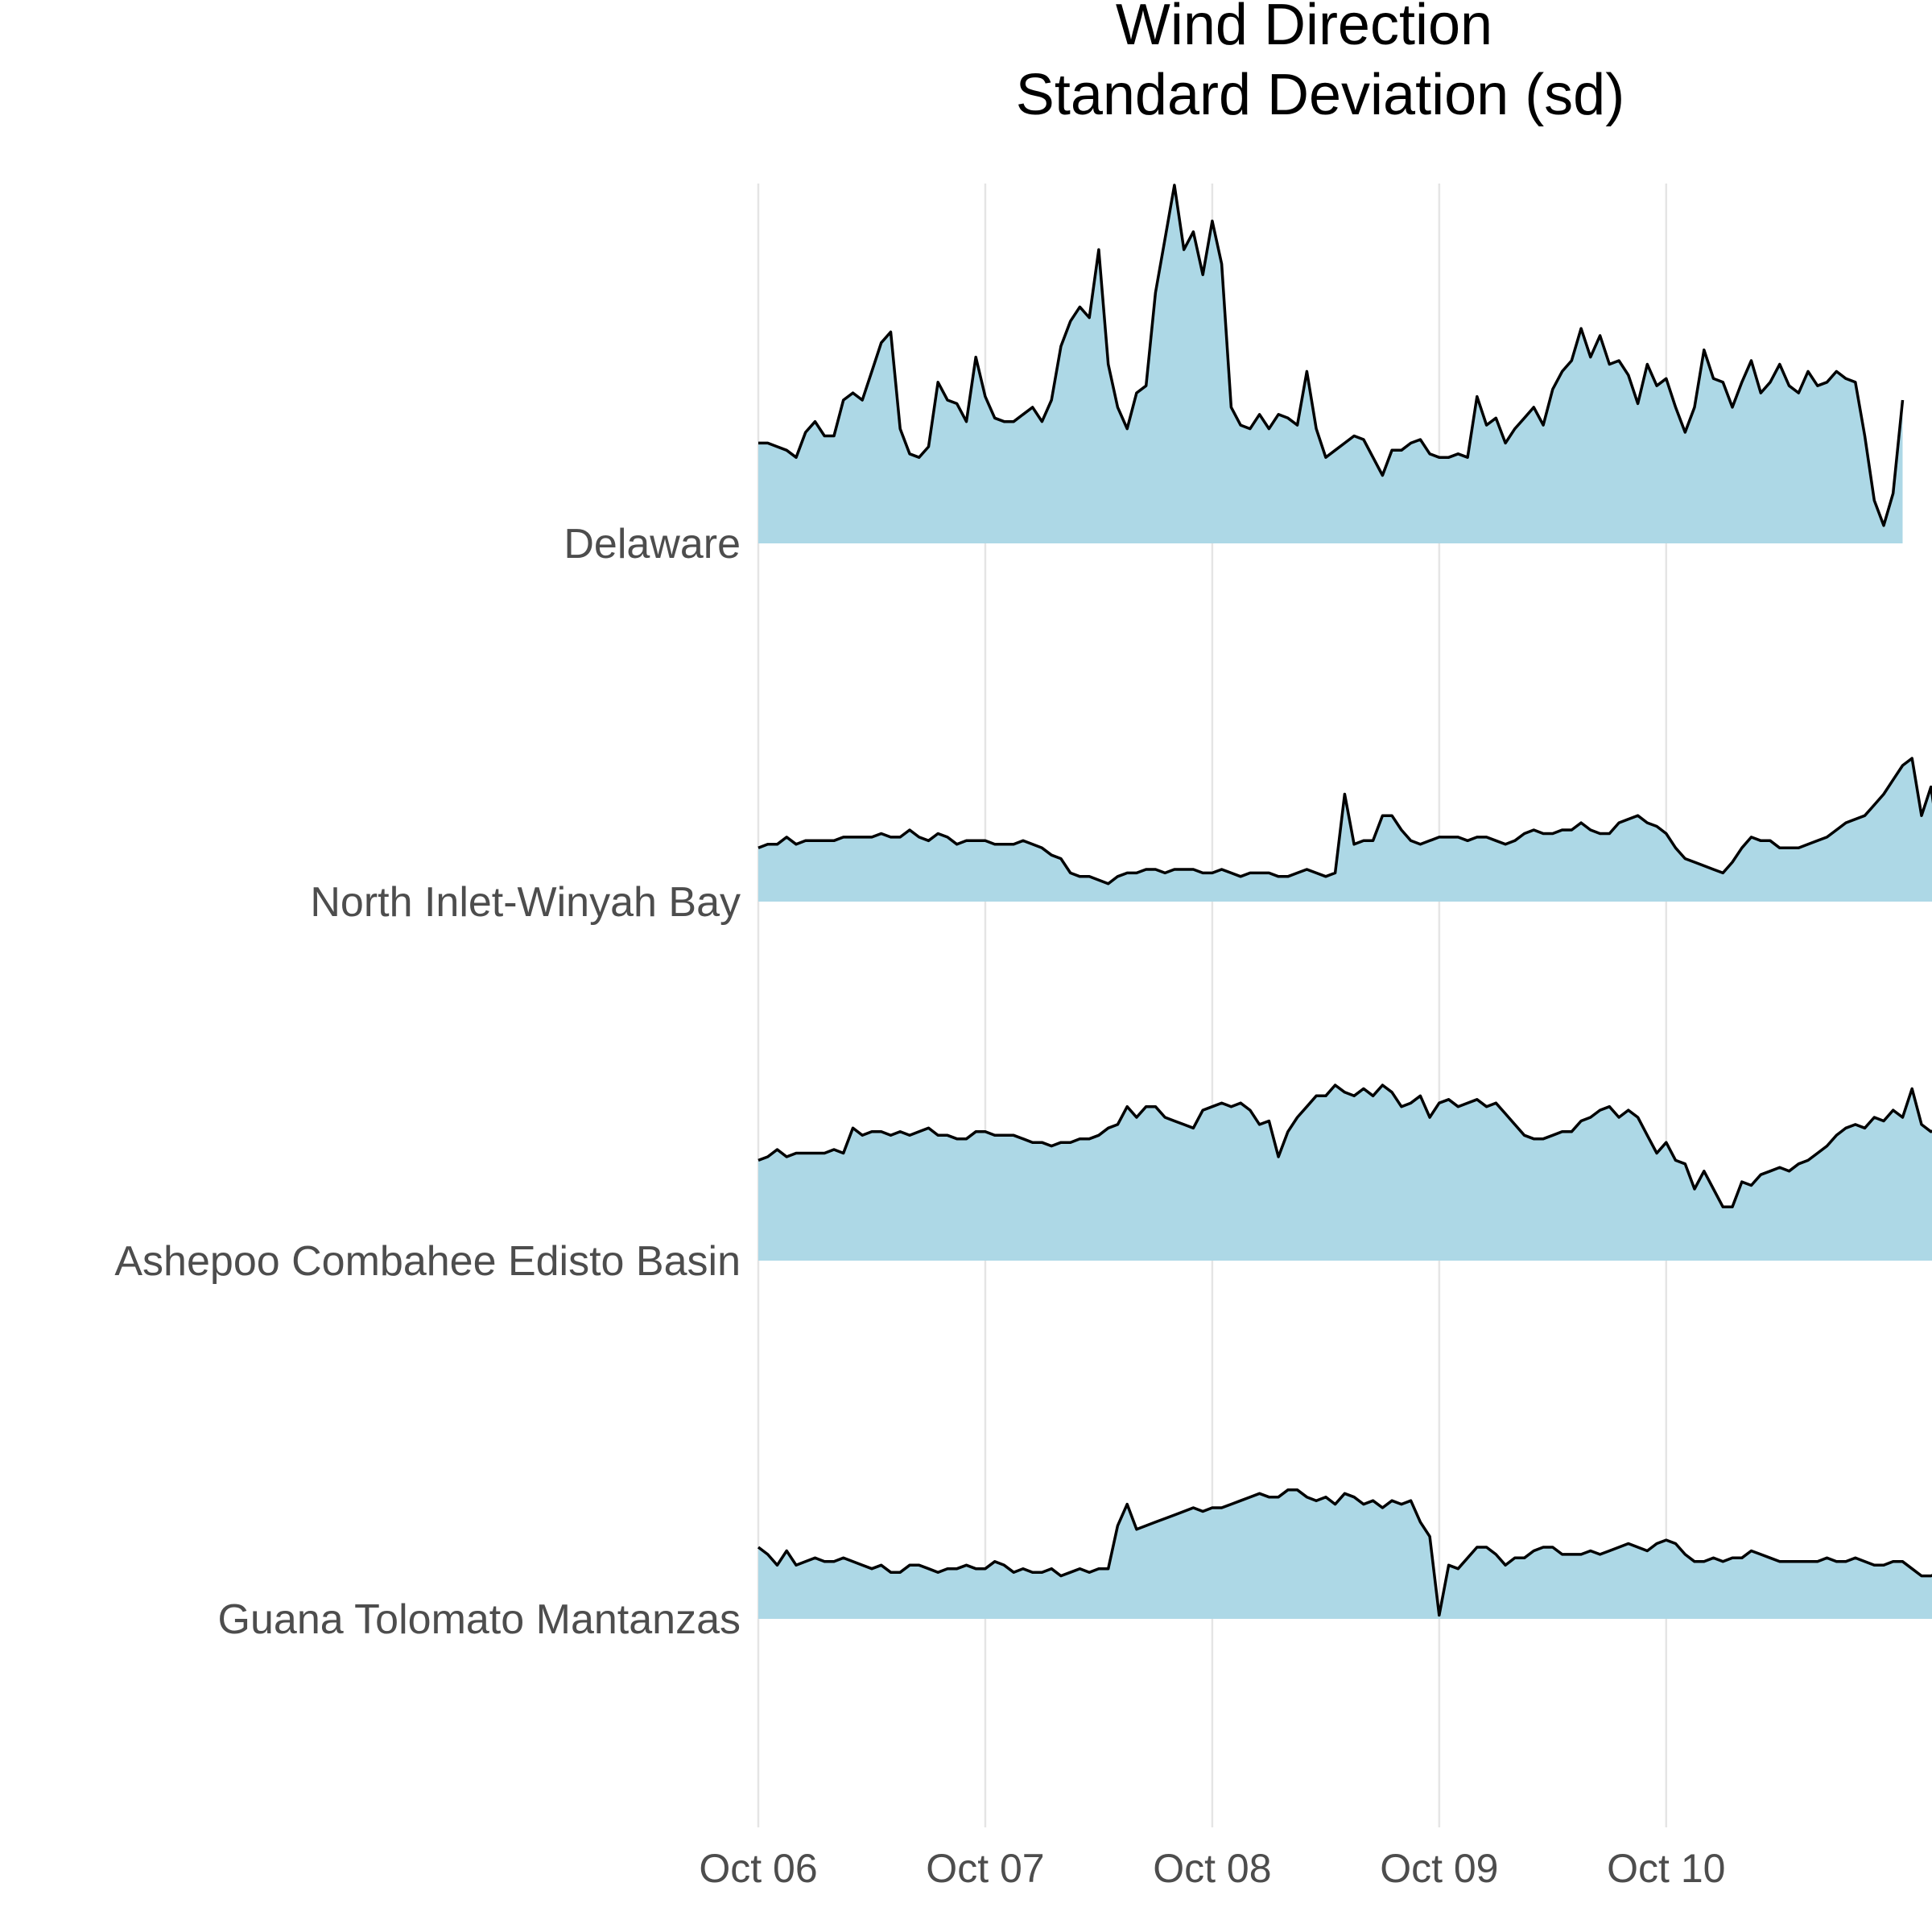 The height and width of the screenshot is (1932, 1932). Describe the element at coordinates (1666, 1868) in the screenshot. I see `x-tick-label: Oct 10` at that location.